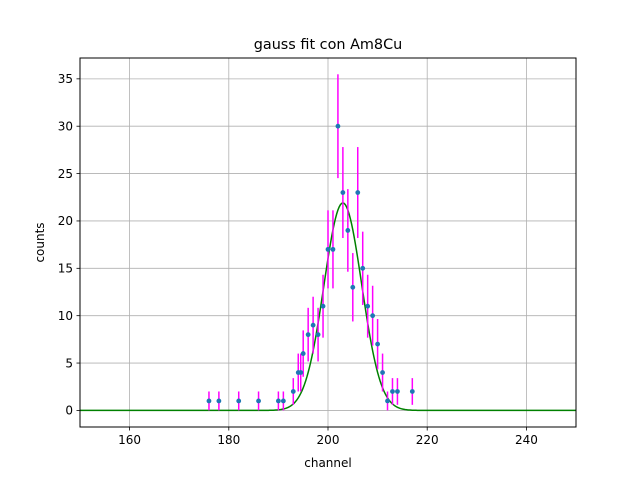  What do you see at coordinates (228, 440) in the screenshot?
I see `x-tick-label: 180` at bounding box center [228, 440].